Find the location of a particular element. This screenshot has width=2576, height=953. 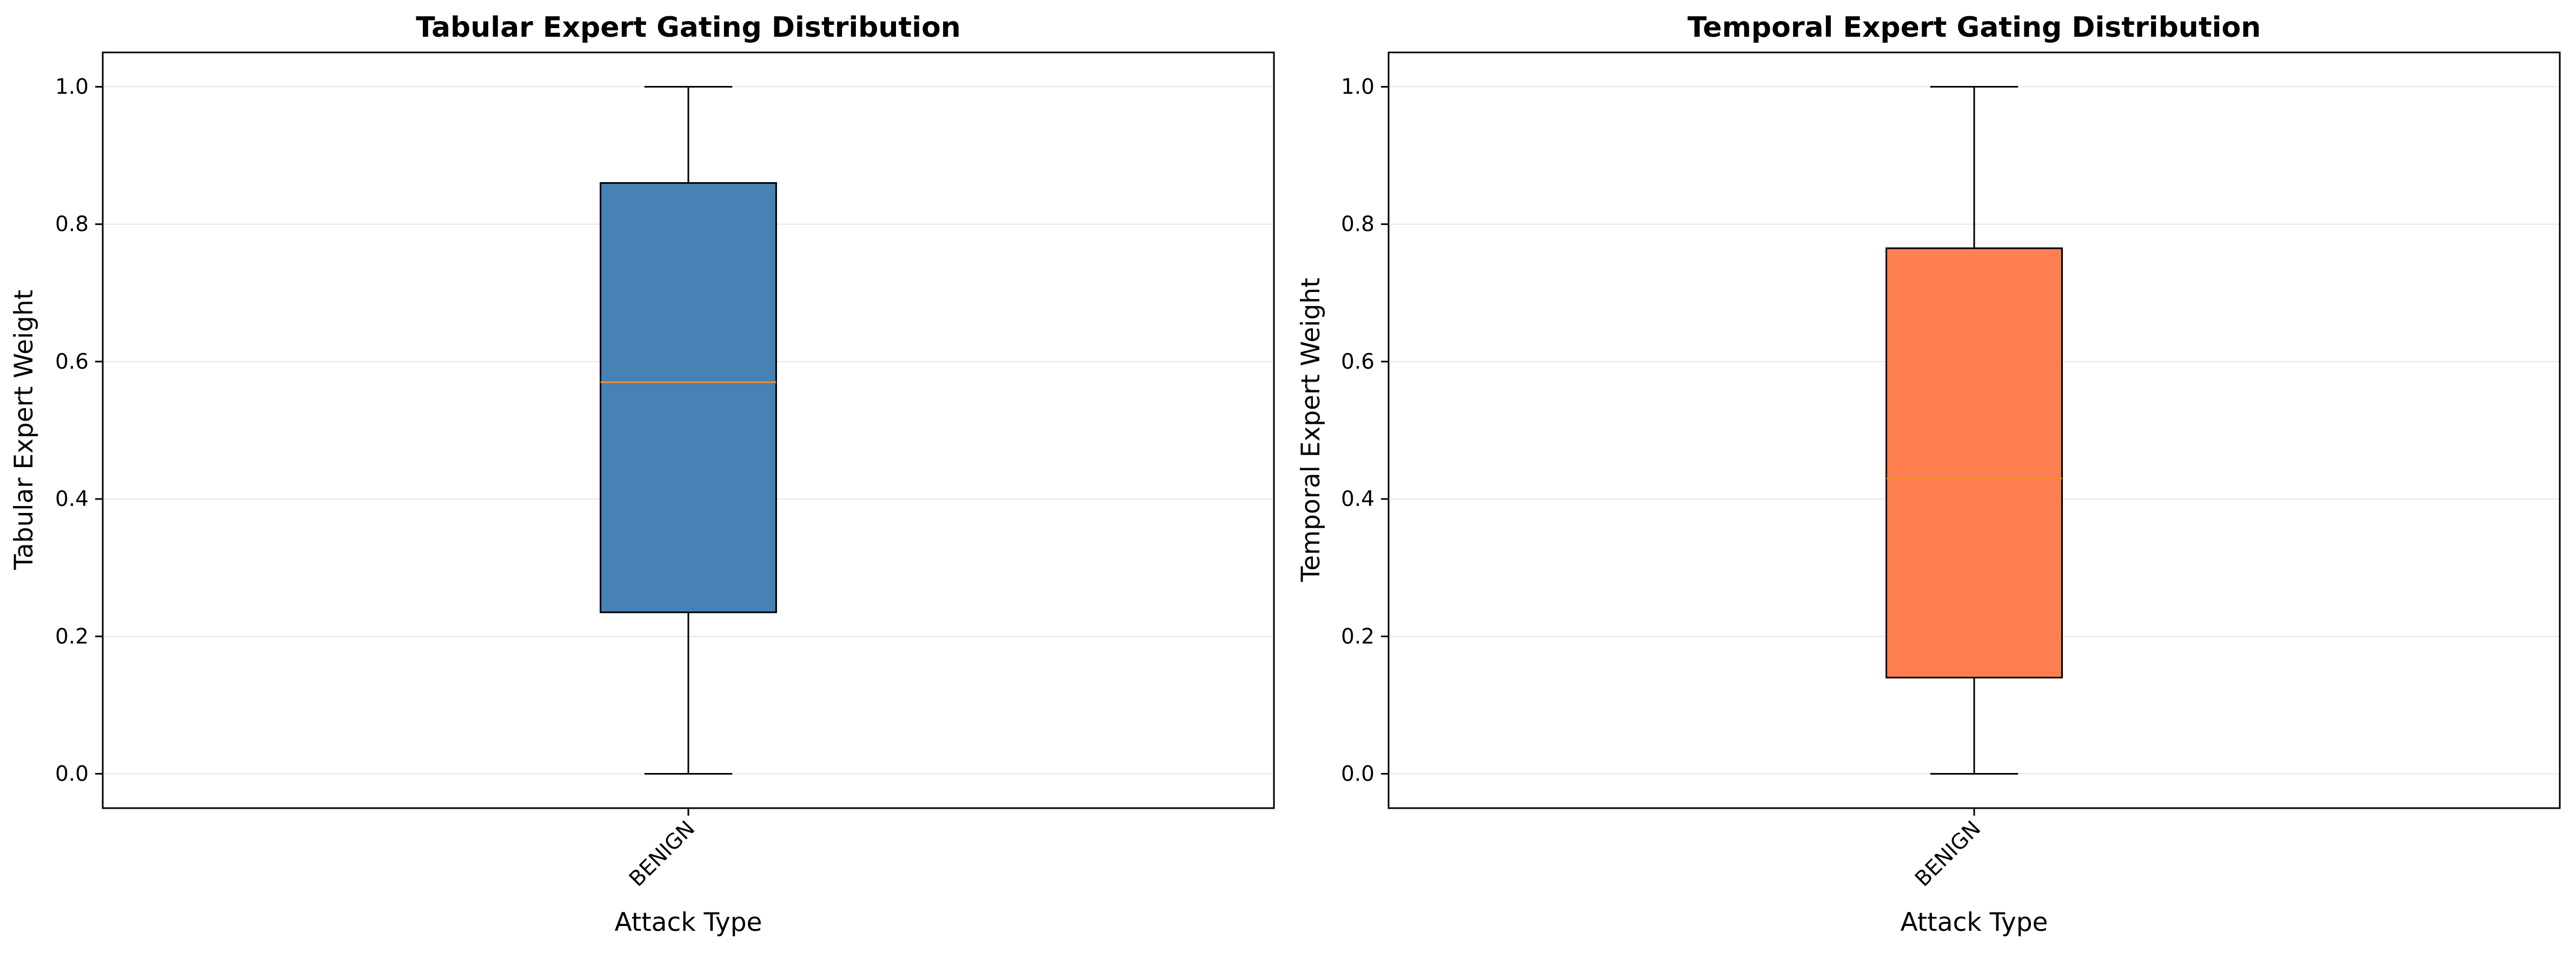

y-axis-label: Tabular Expert Weight is located at coordinates (24, 430).